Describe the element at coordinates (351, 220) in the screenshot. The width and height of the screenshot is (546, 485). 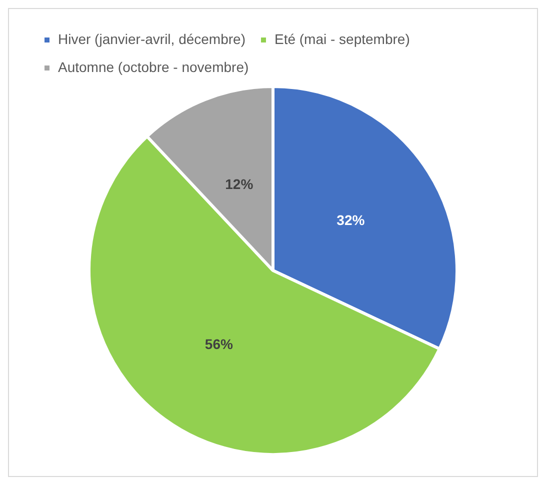
I see `data-label: 32%` at that location.